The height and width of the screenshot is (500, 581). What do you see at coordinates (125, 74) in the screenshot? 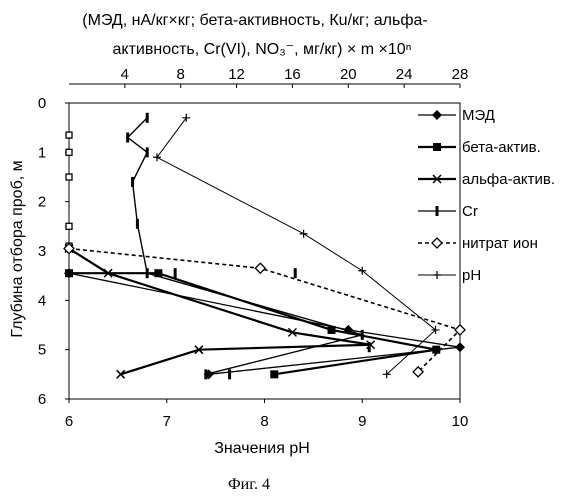
I see `top-tick-label: 4` at bounding box center [125, 74].